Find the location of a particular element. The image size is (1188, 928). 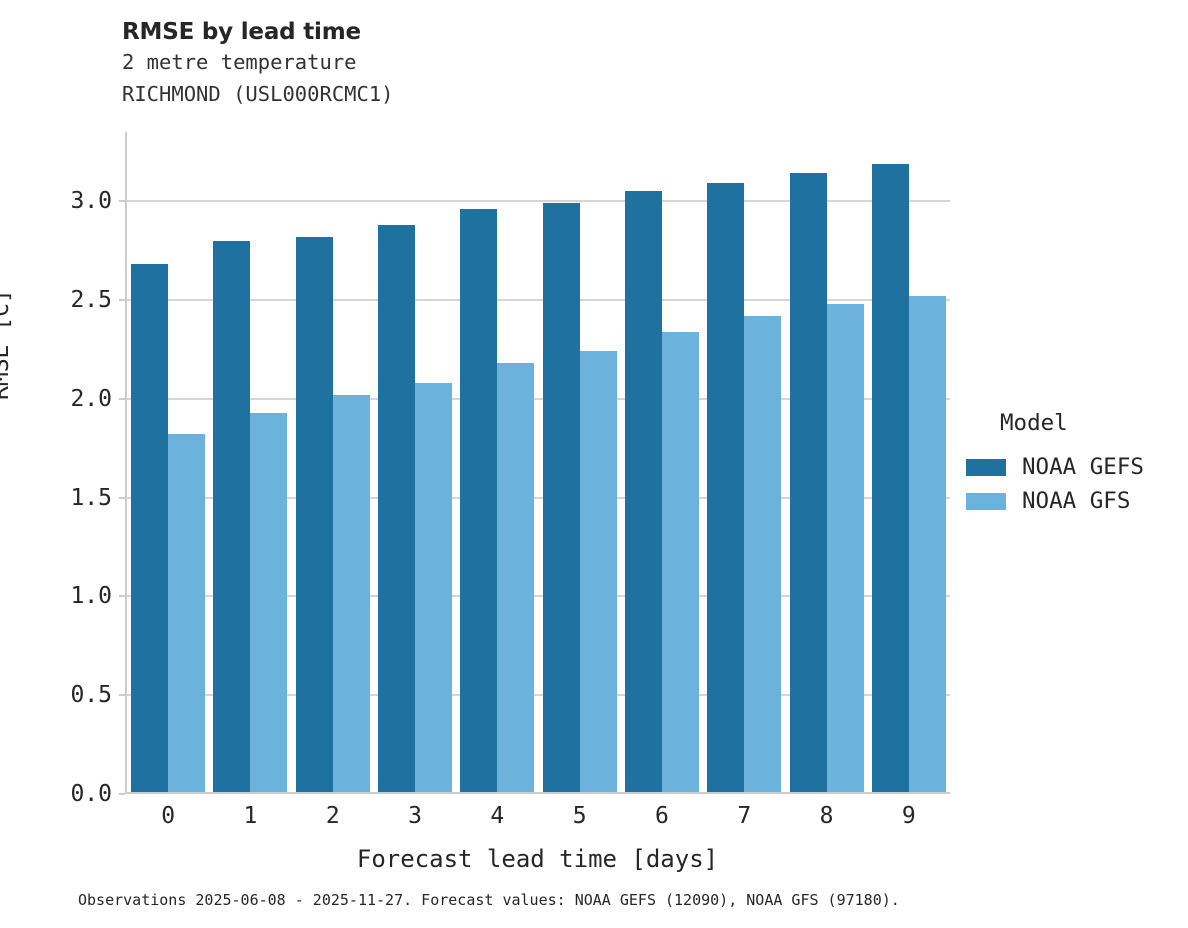

legend-item-label: NOAA GEFS is located at coordinates (1083, 466).